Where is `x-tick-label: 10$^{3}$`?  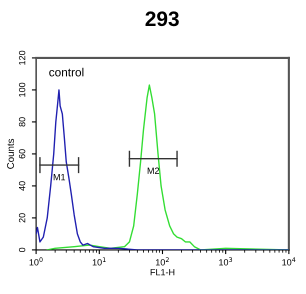 x-tick-label: 10$^{3}$ is located at coordinates (225, 261).